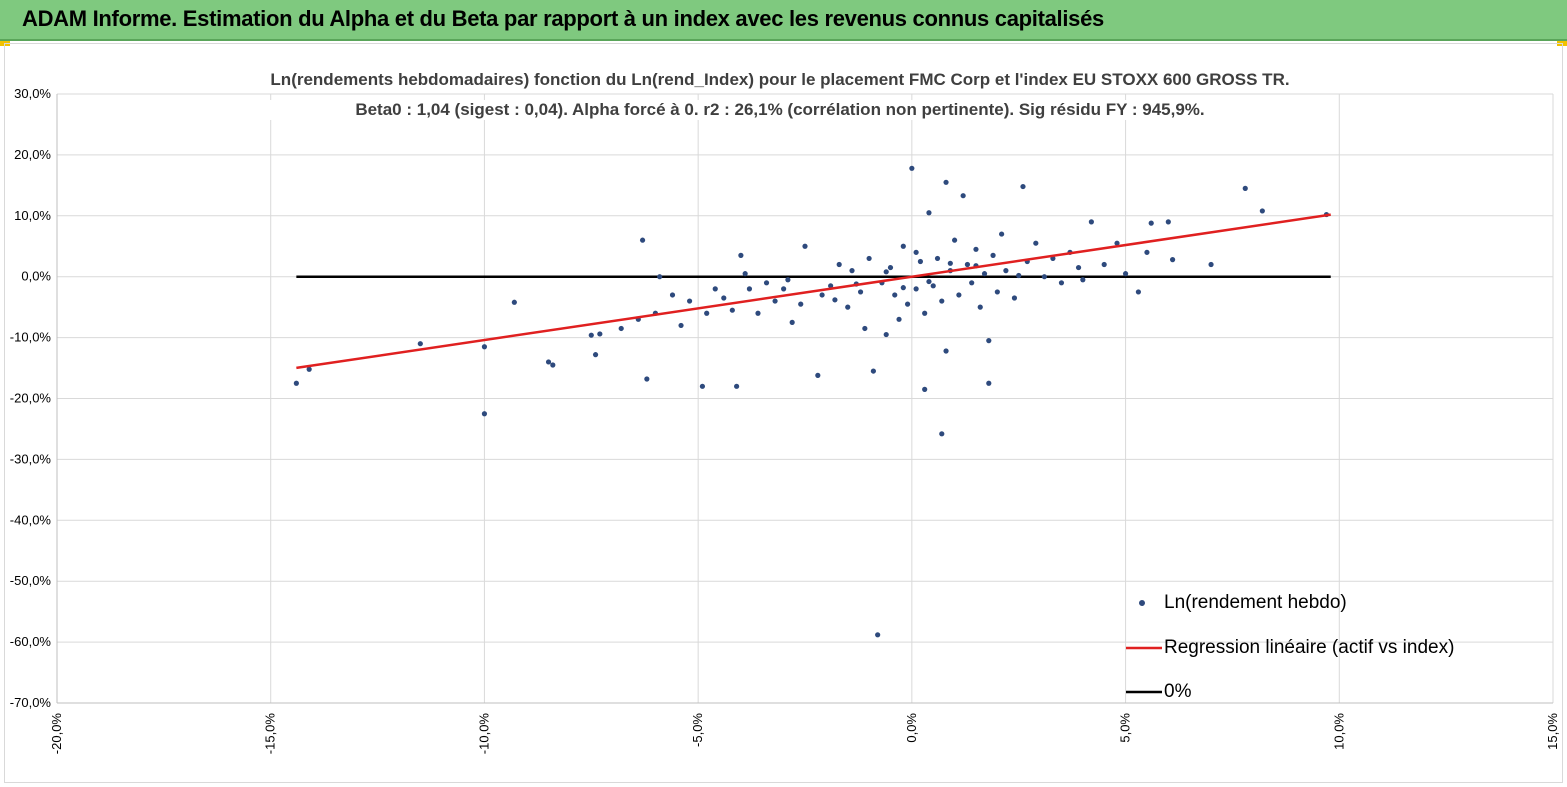  What do you see at coordinates (697, 730) in the screenshot?
I see `x-tick-label: -5,0%` at bounding box center [697, 730].